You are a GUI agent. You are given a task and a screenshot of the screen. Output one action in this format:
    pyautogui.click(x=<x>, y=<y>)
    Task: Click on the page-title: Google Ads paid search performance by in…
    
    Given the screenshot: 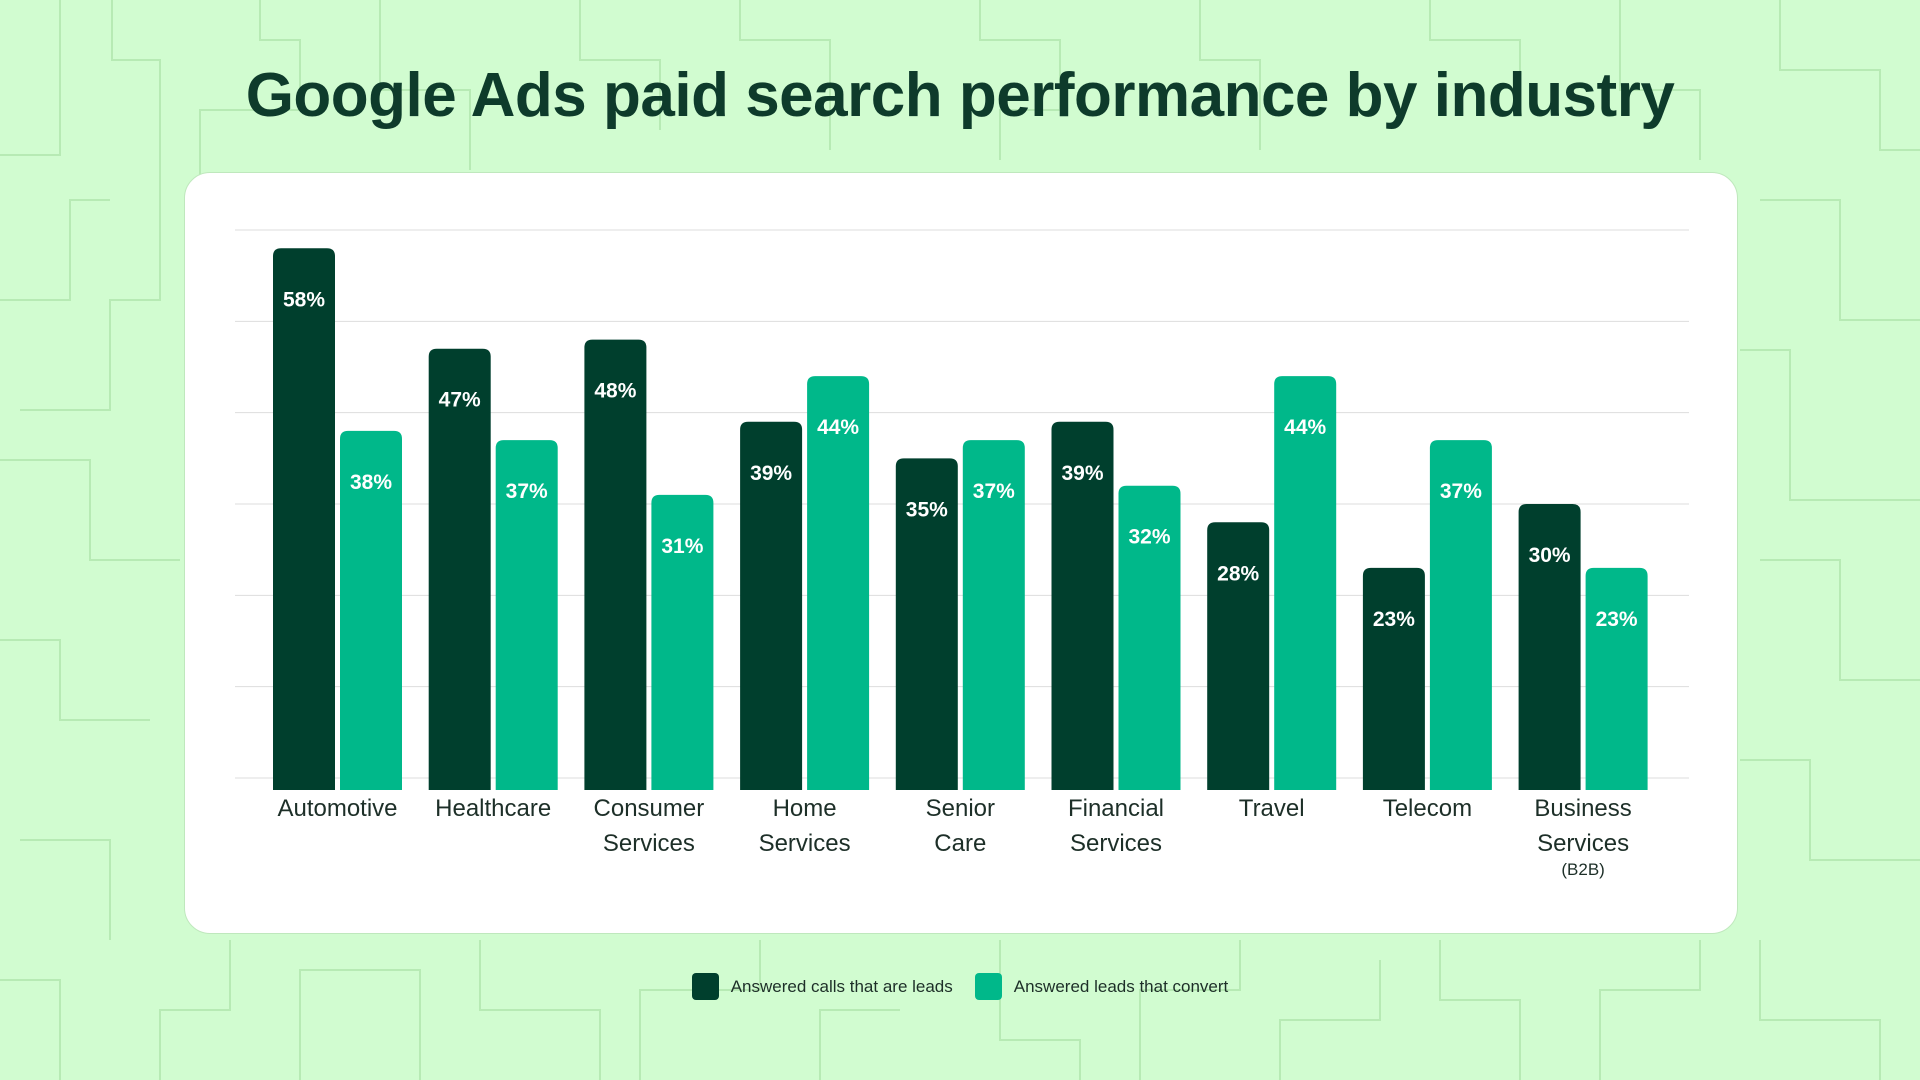 What is the action you would take?
    pyautogui.click(x=960, y=95)
    